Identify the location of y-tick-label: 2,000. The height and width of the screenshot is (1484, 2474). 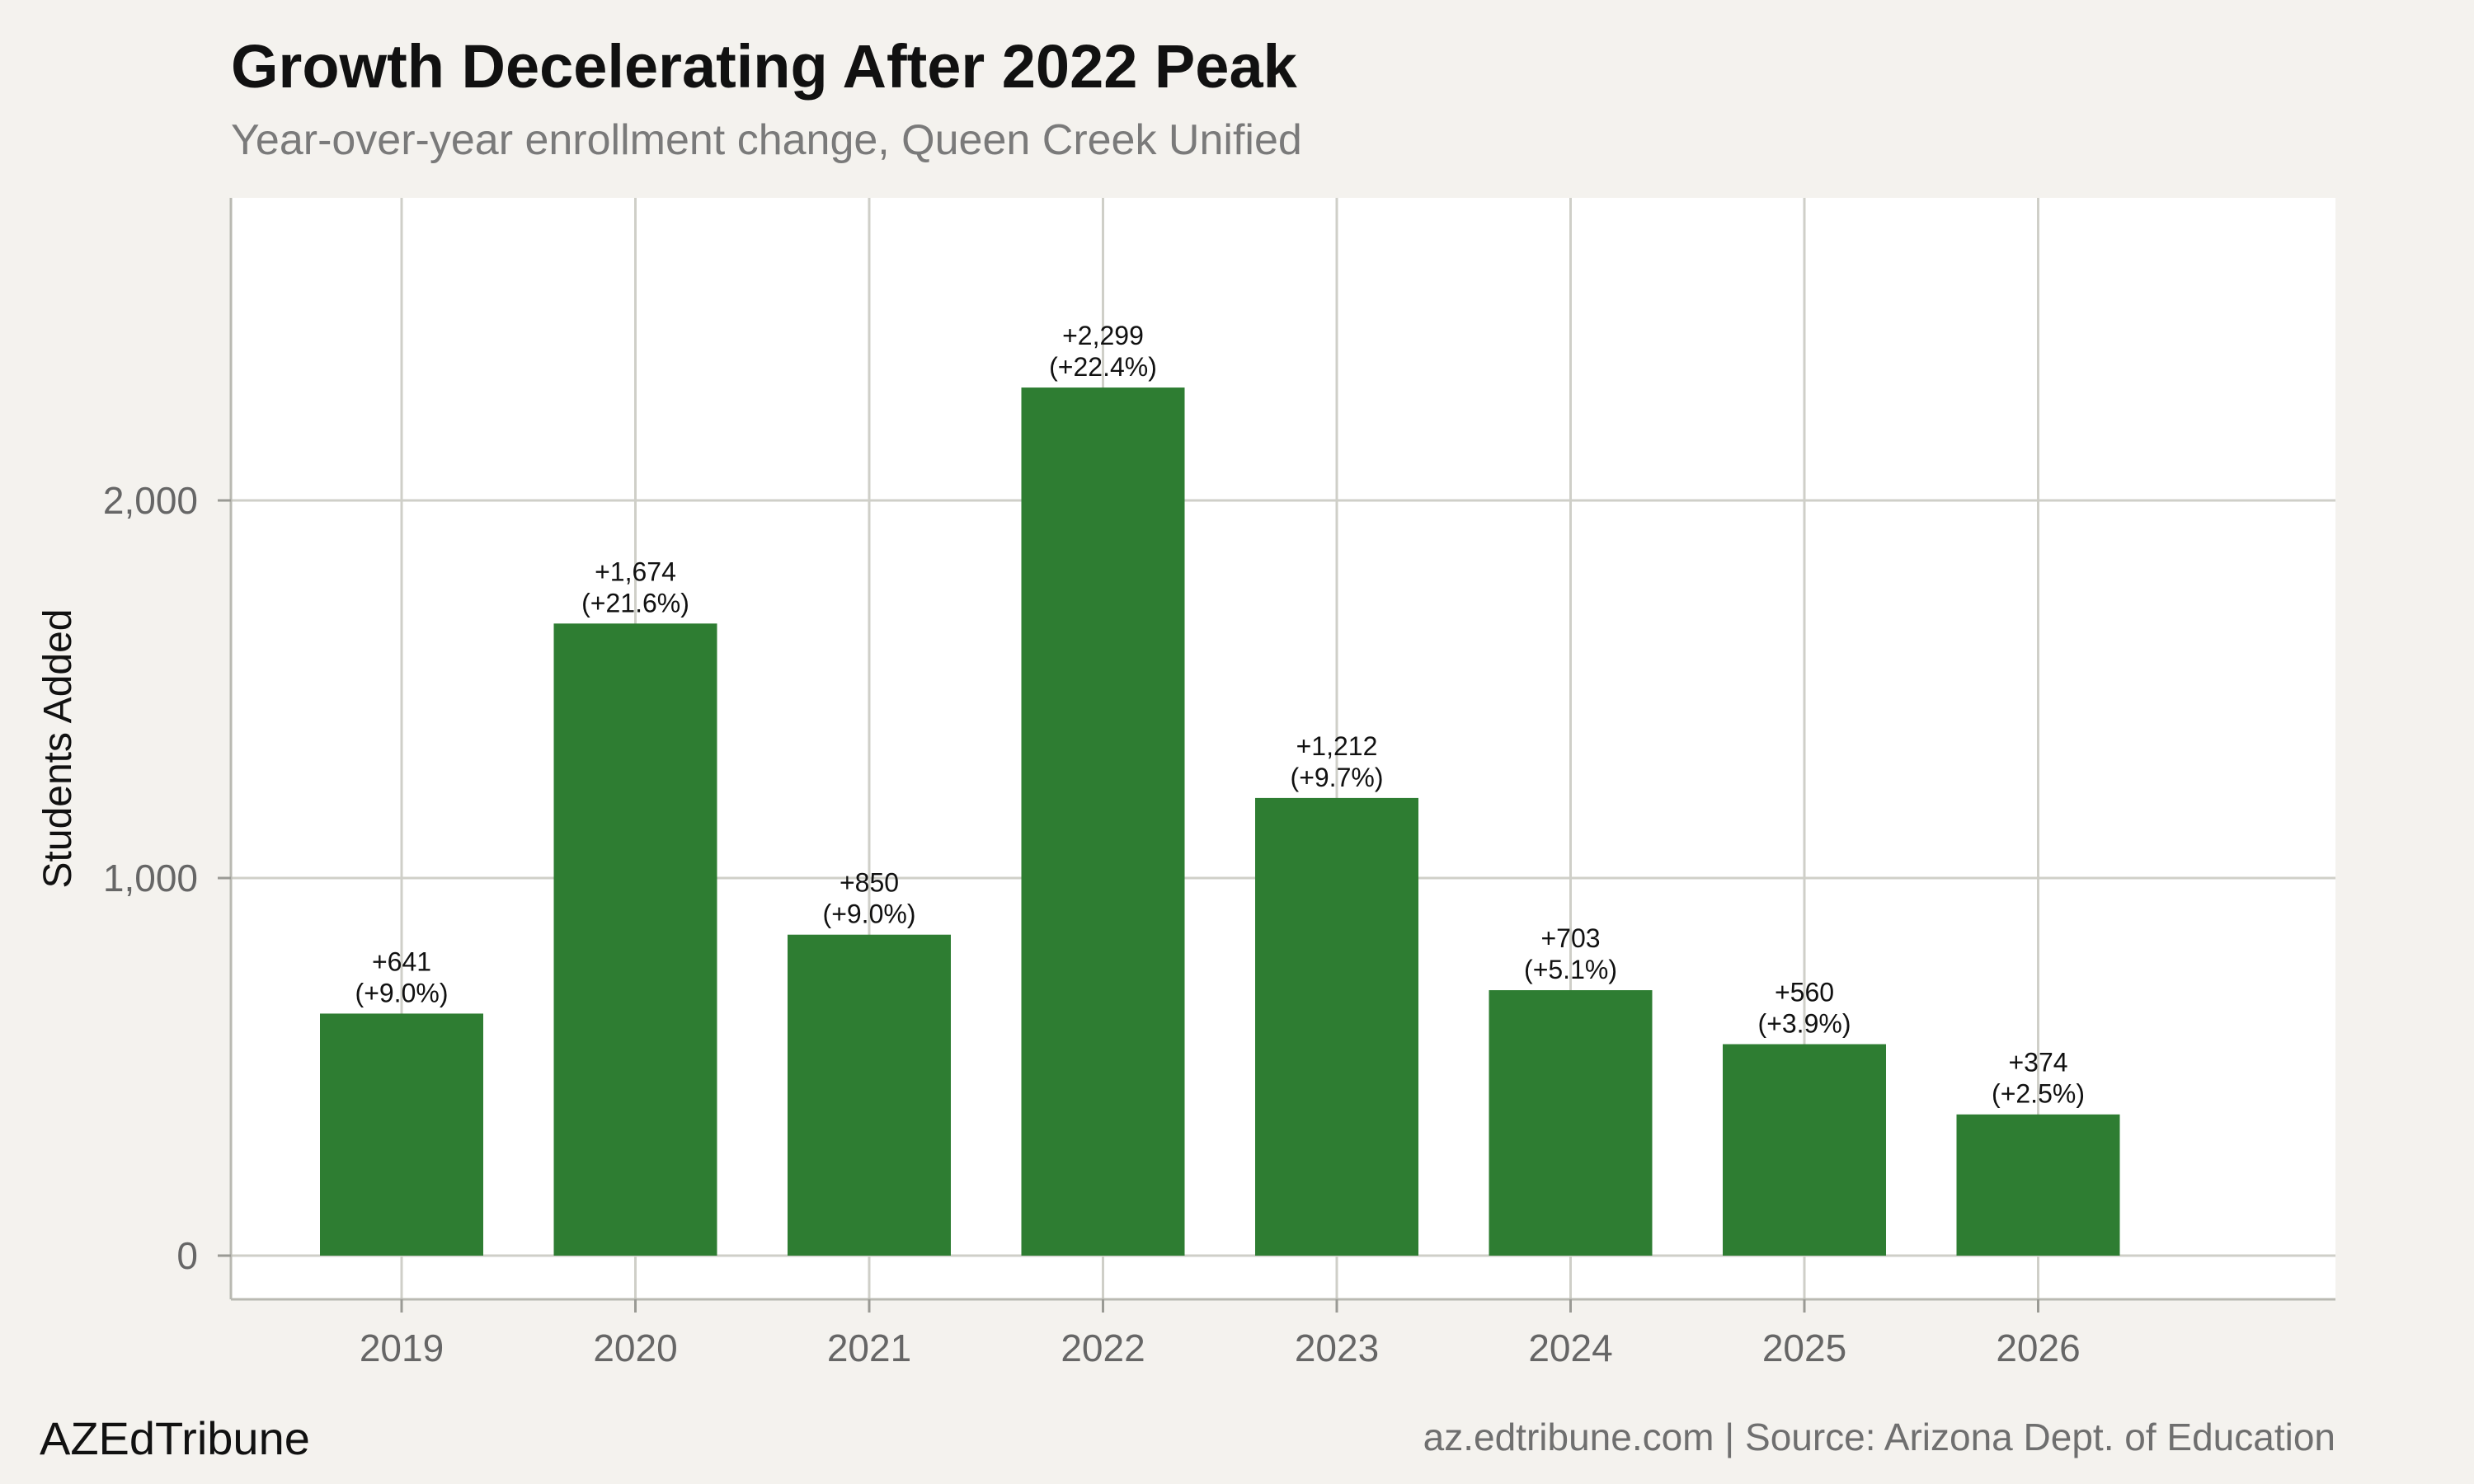
(150, 500).